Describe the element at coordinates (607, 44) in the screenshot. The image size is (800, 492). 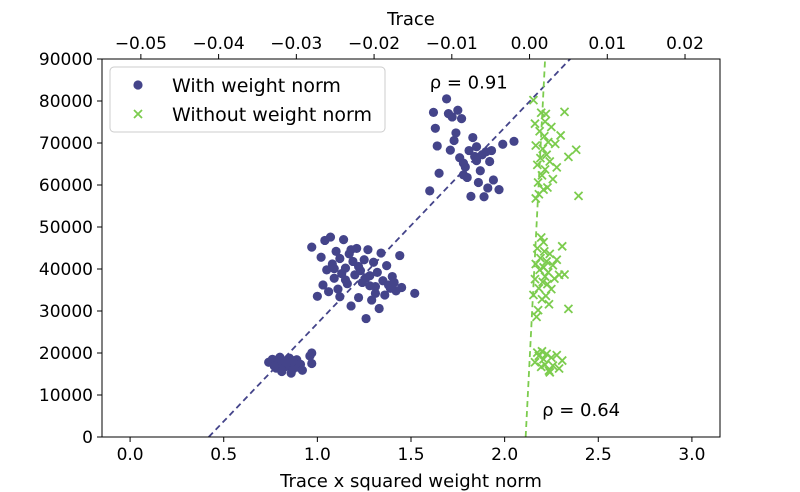
I see `x2-tick-label: 0.01` at that location.